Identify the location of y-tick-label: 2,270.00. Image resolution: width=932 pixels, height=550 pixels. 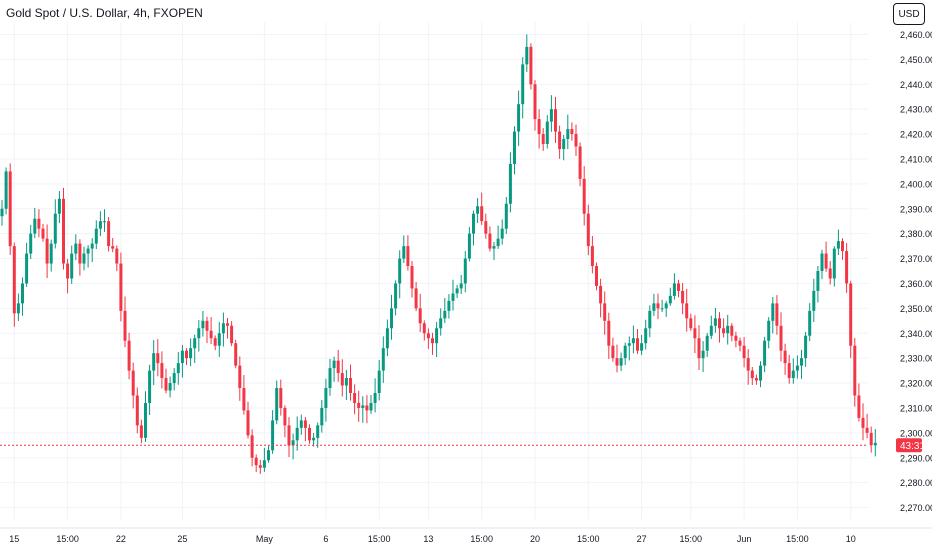
(916, 508).